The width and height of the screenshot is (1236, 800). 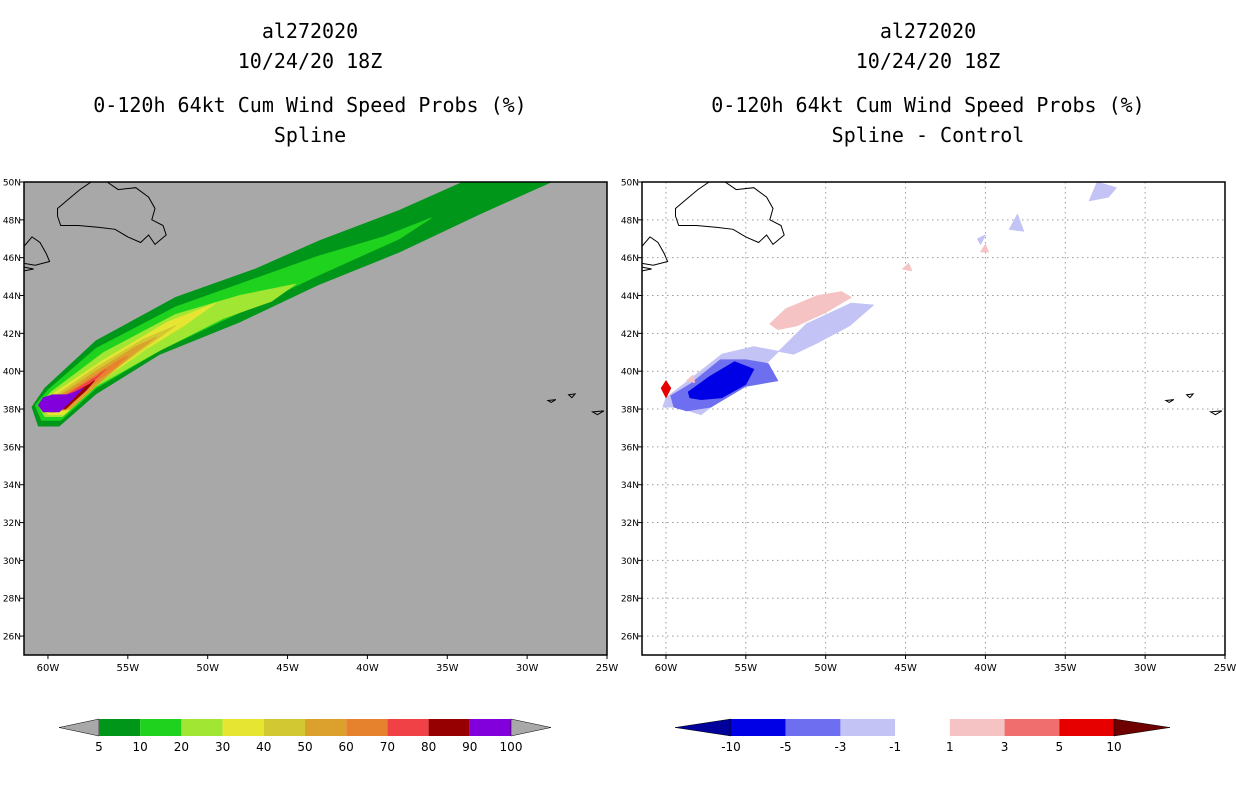 I want to click on right-title-model: Spline - Control, so click(x=928, y=135).